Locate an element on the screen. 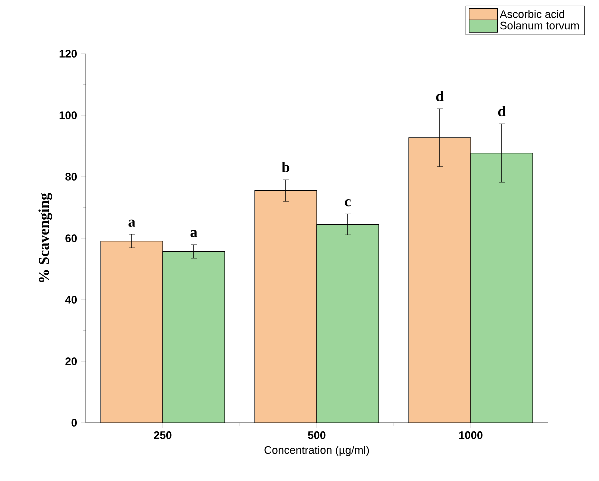  y-tick-label: 120 is located at coordinates (69, 54).